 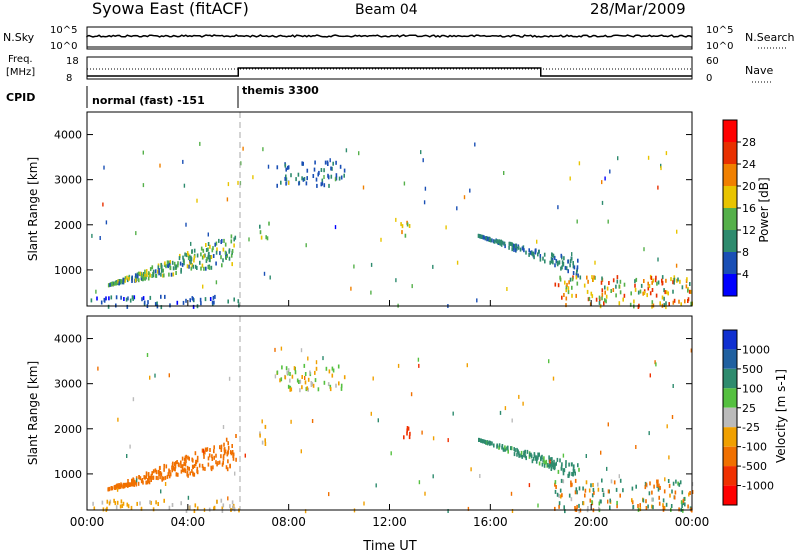 I want to click on colorbar-tick-label: 1000, so click(x=756, y=349).